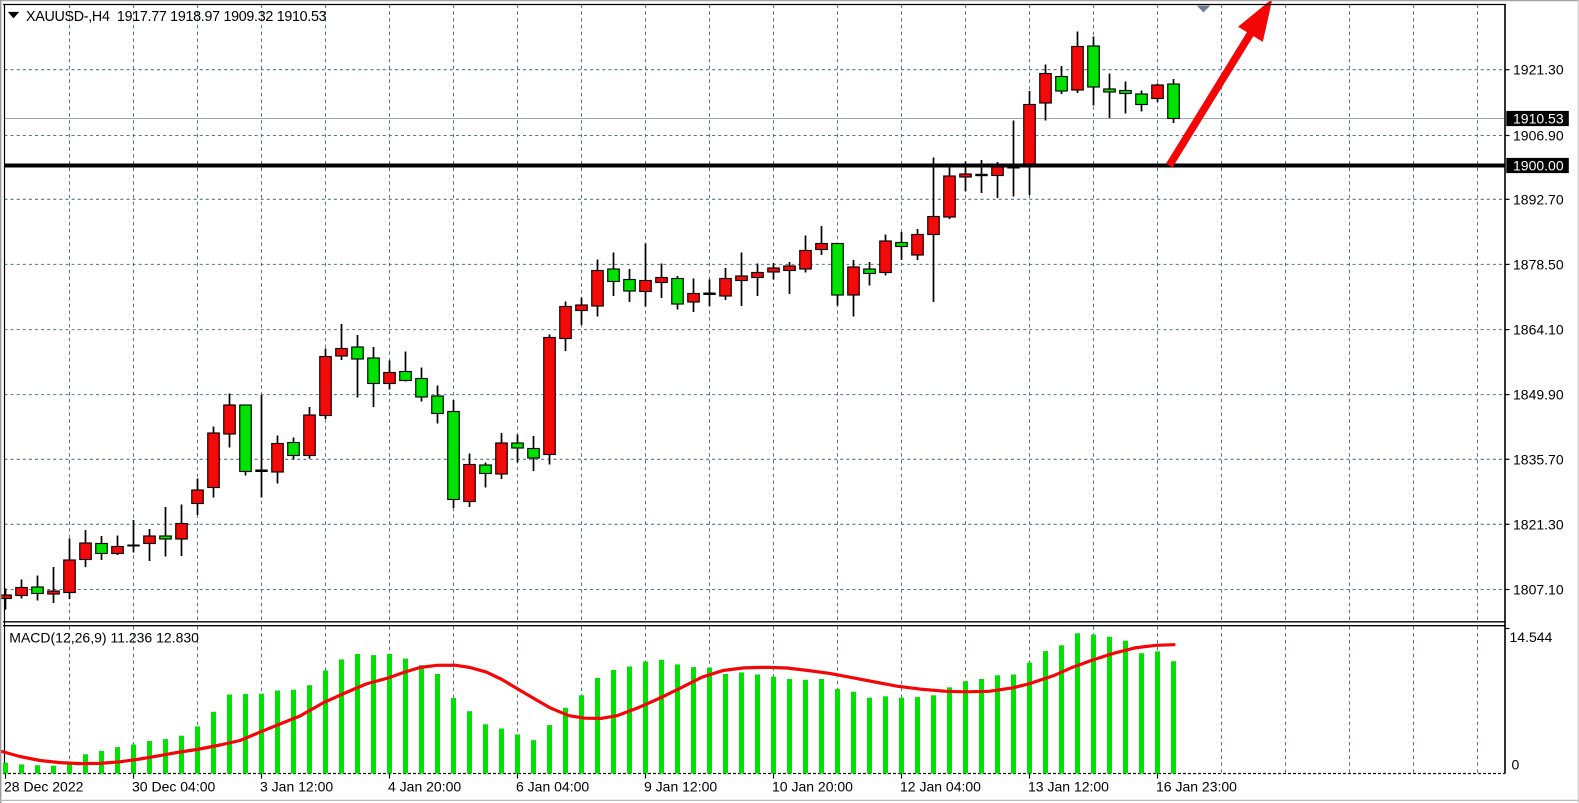  What do you see at coordinates (940, 787) in the screenshot?
I see `svg-text: 12 Jan 04:00` at bounding box center [940, 787].